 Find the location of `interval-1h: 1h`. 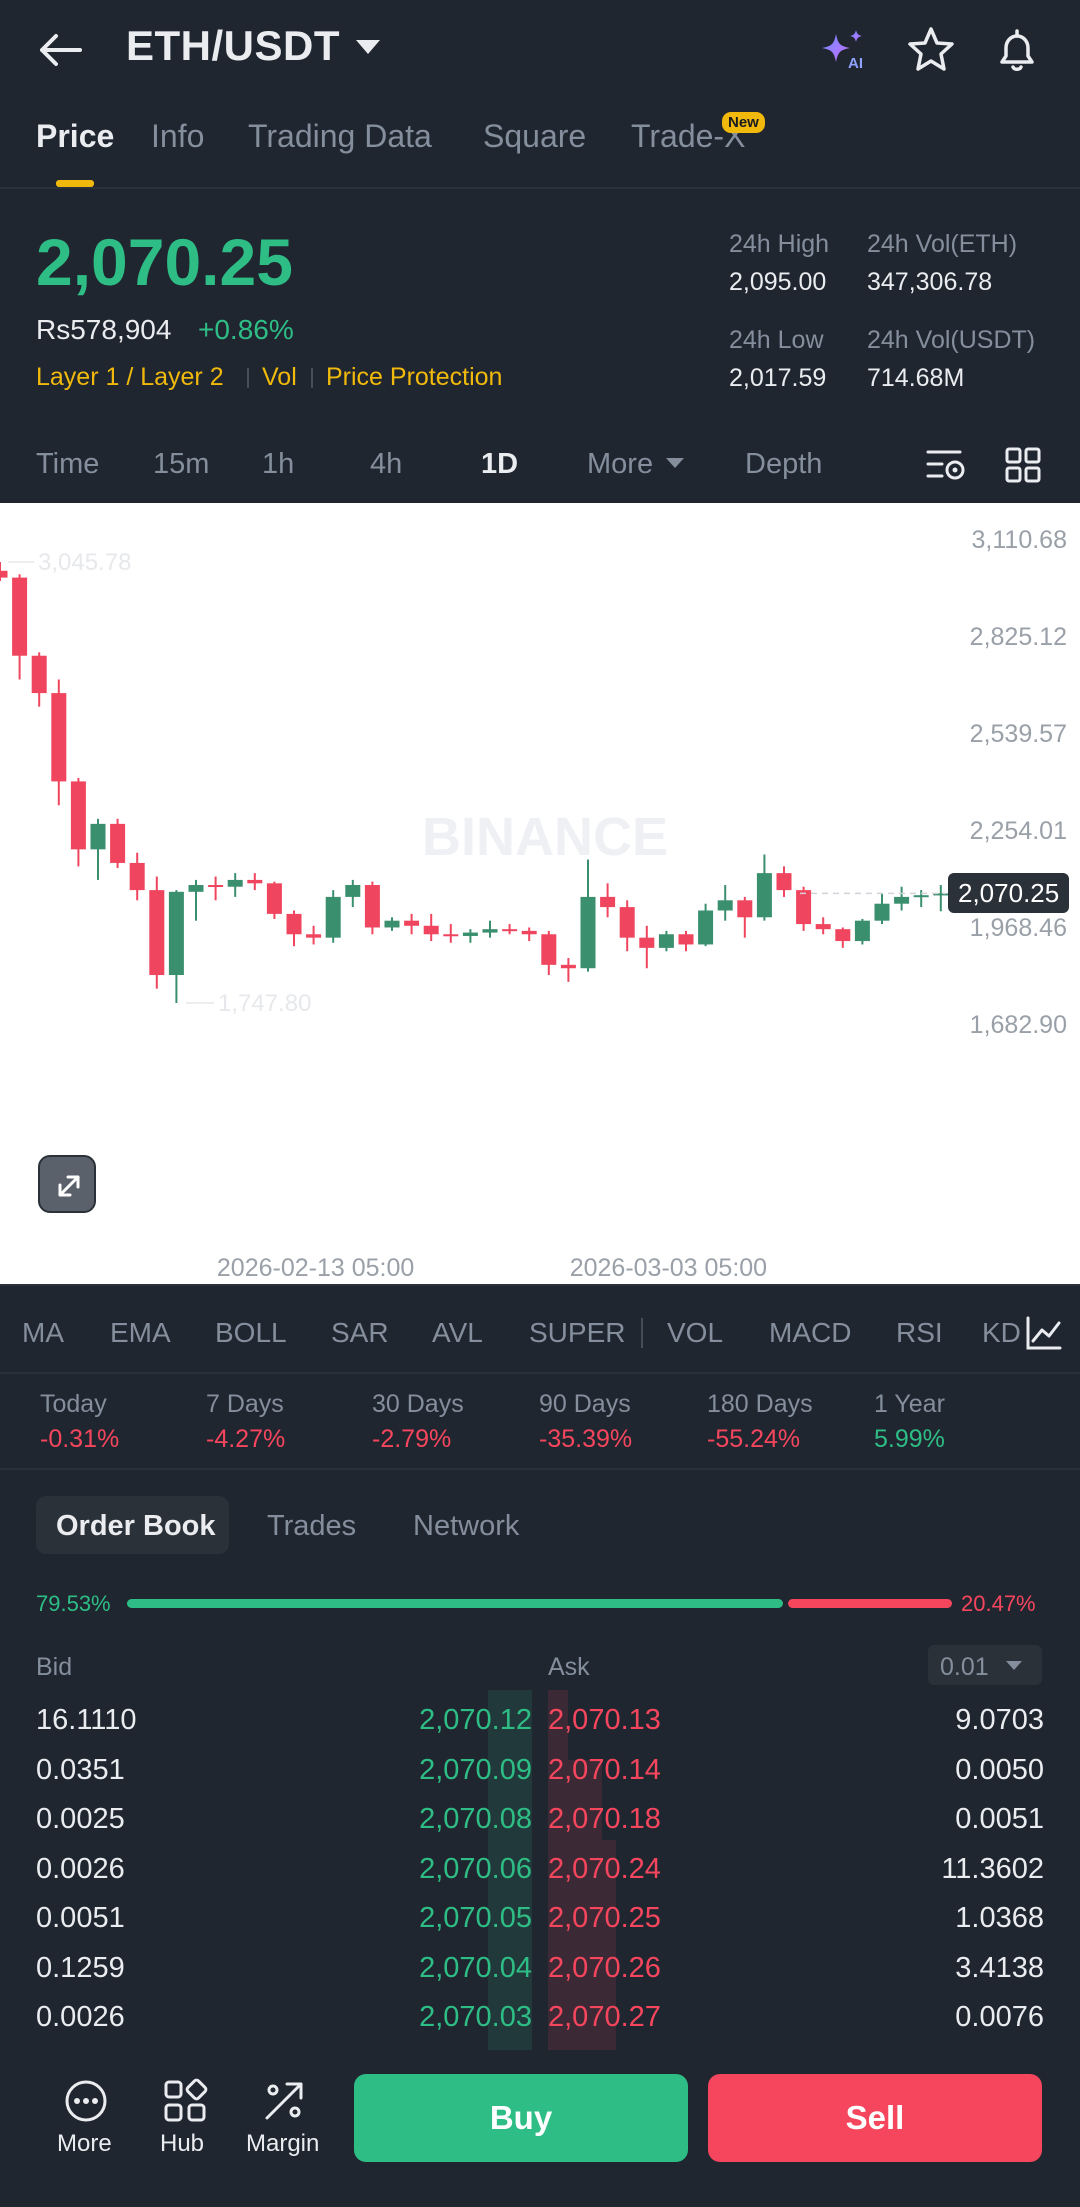

interval-1h: 1h is located at coordinates (278, 464).